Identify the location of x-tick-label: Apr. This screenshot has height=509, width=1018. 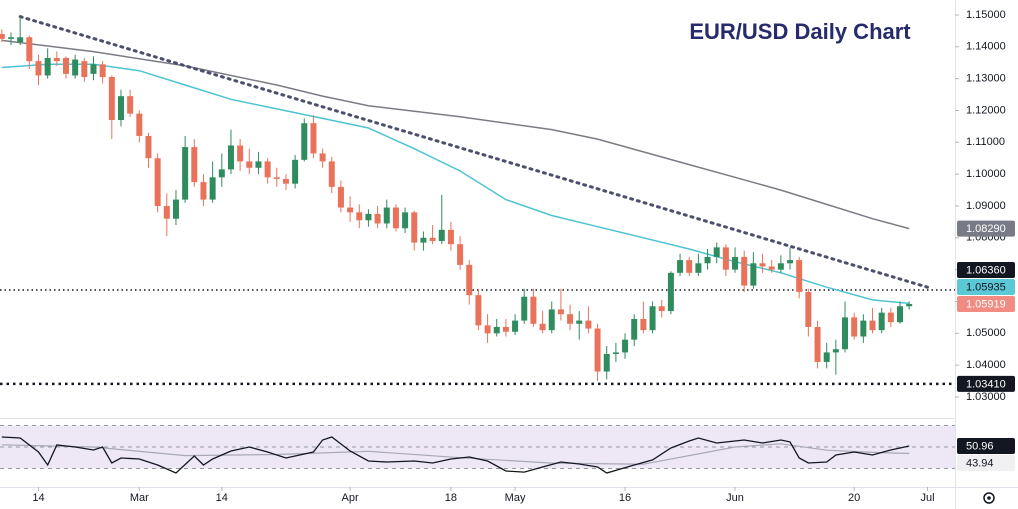
(350, 498).